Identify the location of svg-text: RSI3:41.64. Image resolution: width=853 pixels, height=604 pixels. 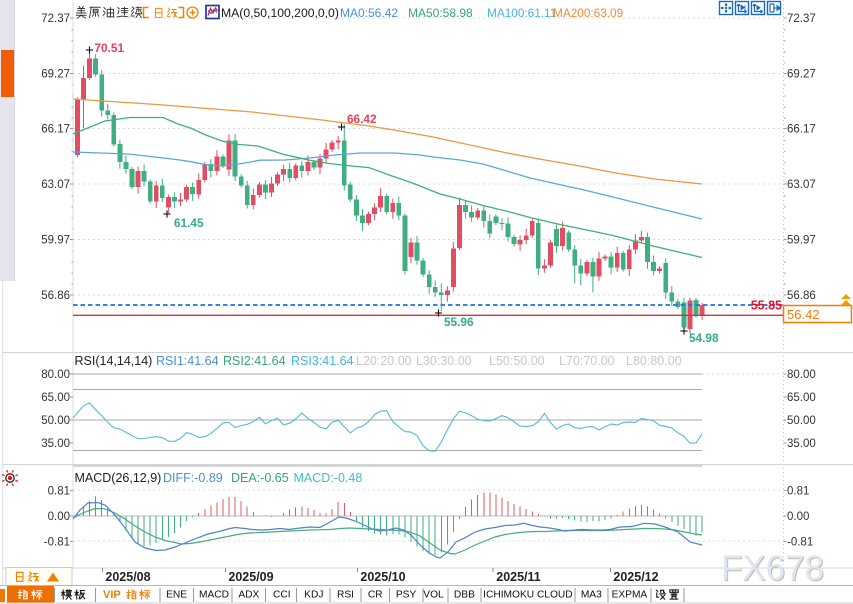
(322, 361).